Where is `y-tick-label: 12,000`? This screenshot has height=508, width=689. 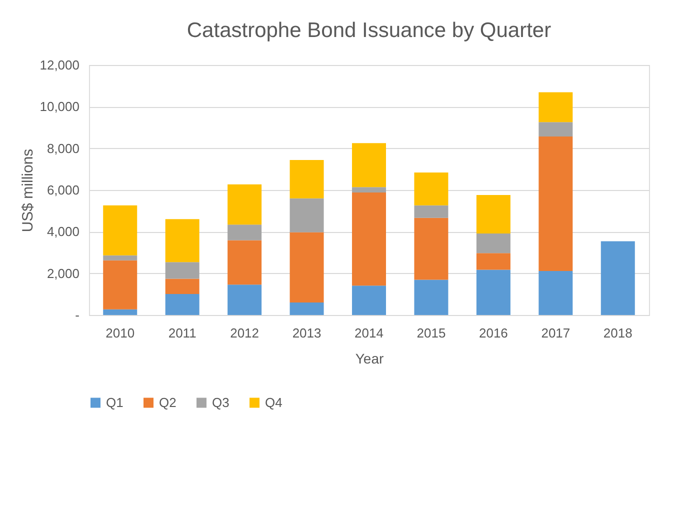
y-tick-label: 12,000 is located at coordinates (60, 65).